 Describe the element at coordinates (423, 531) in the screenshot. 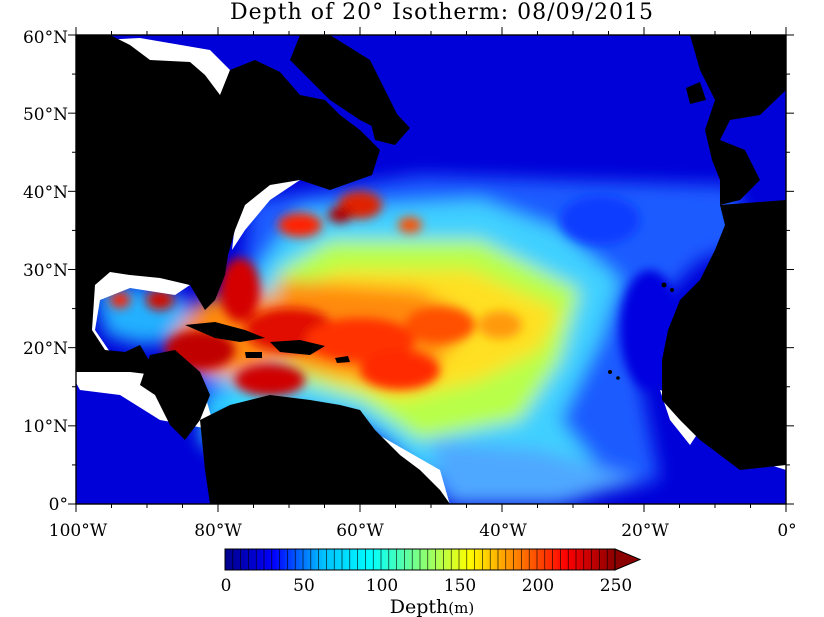

I see `x-axis-labels: 100°W 80°W 60°W 40°W 20°W 0°` at that location.